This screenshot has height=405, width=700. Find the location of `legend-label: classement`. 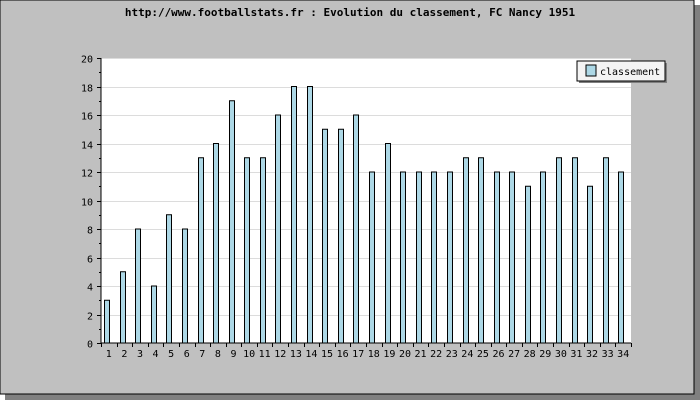

legend-label: classement is located at coordinates (630, 72).